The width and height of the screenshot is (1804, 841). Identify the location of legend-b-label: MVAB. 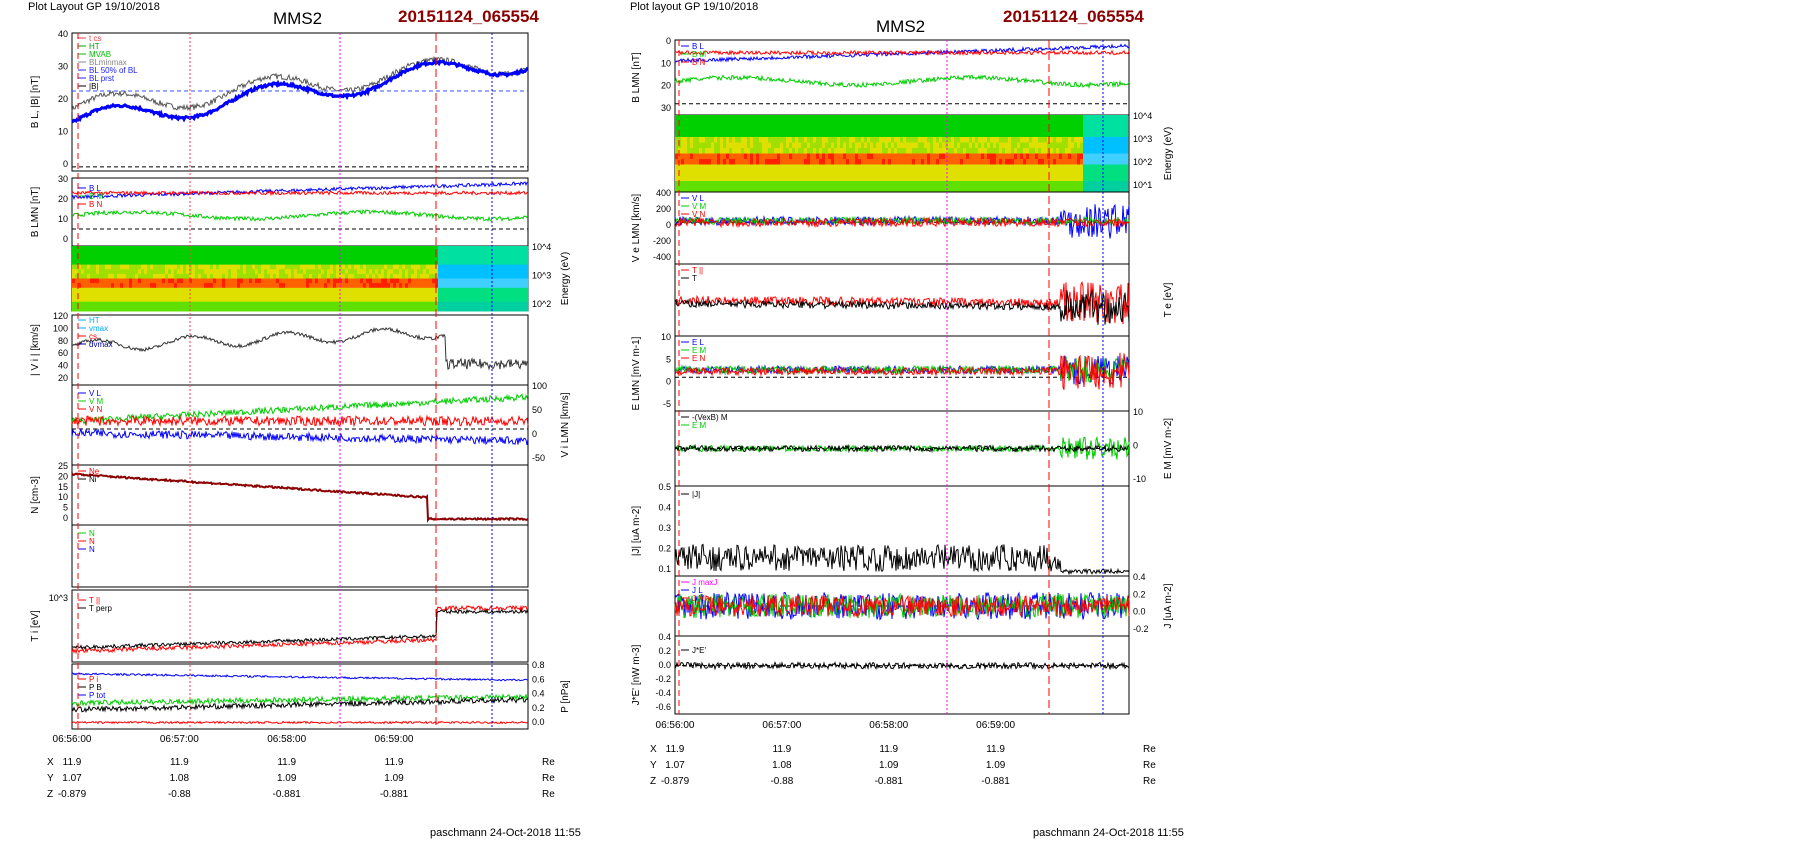
(100, 54).